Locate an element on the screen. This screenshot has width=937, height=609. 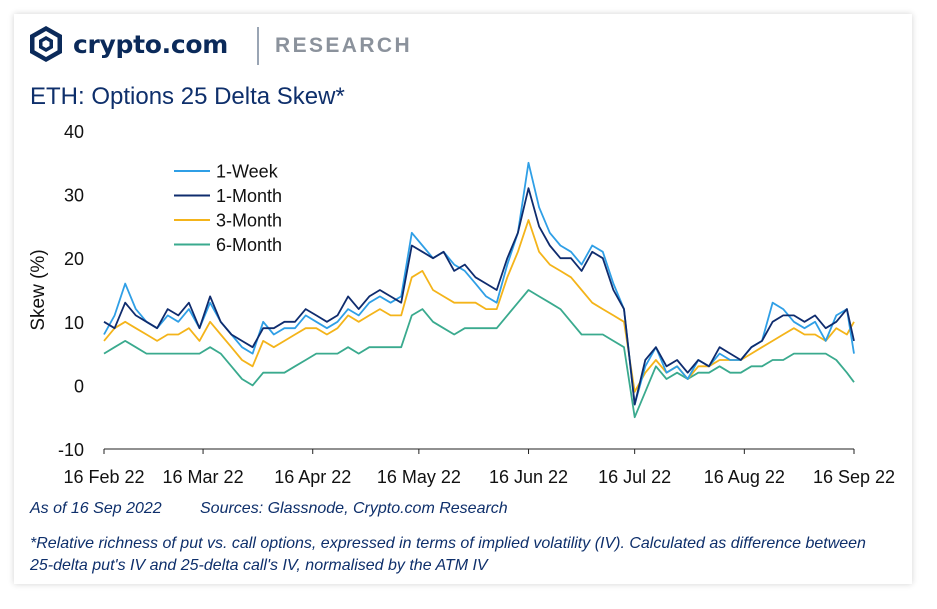
x-tick-label: 16 May 22 is located at coordinates (419, 477).